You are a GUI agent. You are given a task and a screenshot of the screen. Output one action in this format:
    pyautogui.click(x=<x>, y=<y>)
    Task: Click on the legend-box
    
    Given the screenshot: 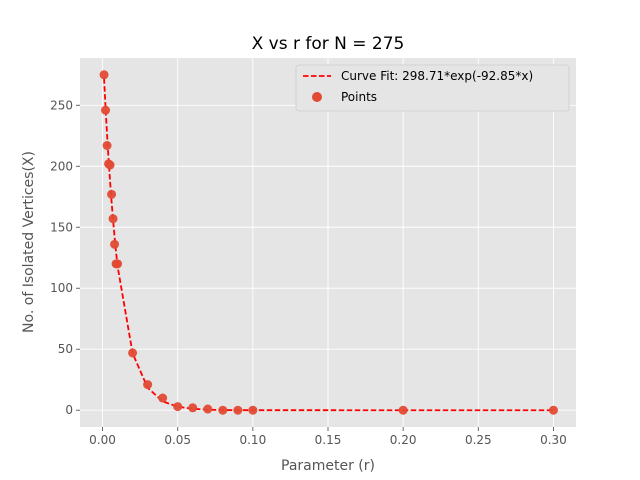 What is the action you would take?
    pyautogui.click(x=432, y=88)
    